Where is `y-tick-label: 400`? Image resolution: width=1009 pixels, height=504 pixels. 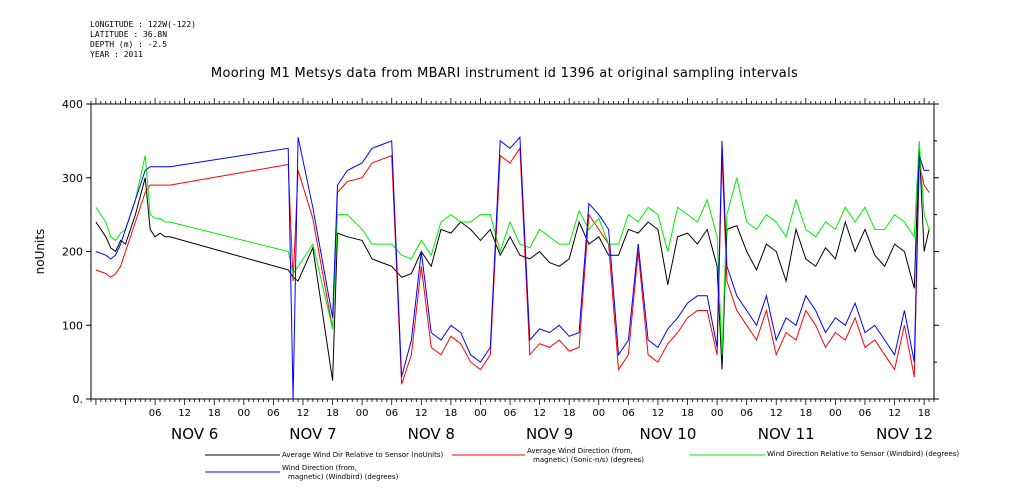
y-tick-label: 400 is located at coordinates (72, 104).